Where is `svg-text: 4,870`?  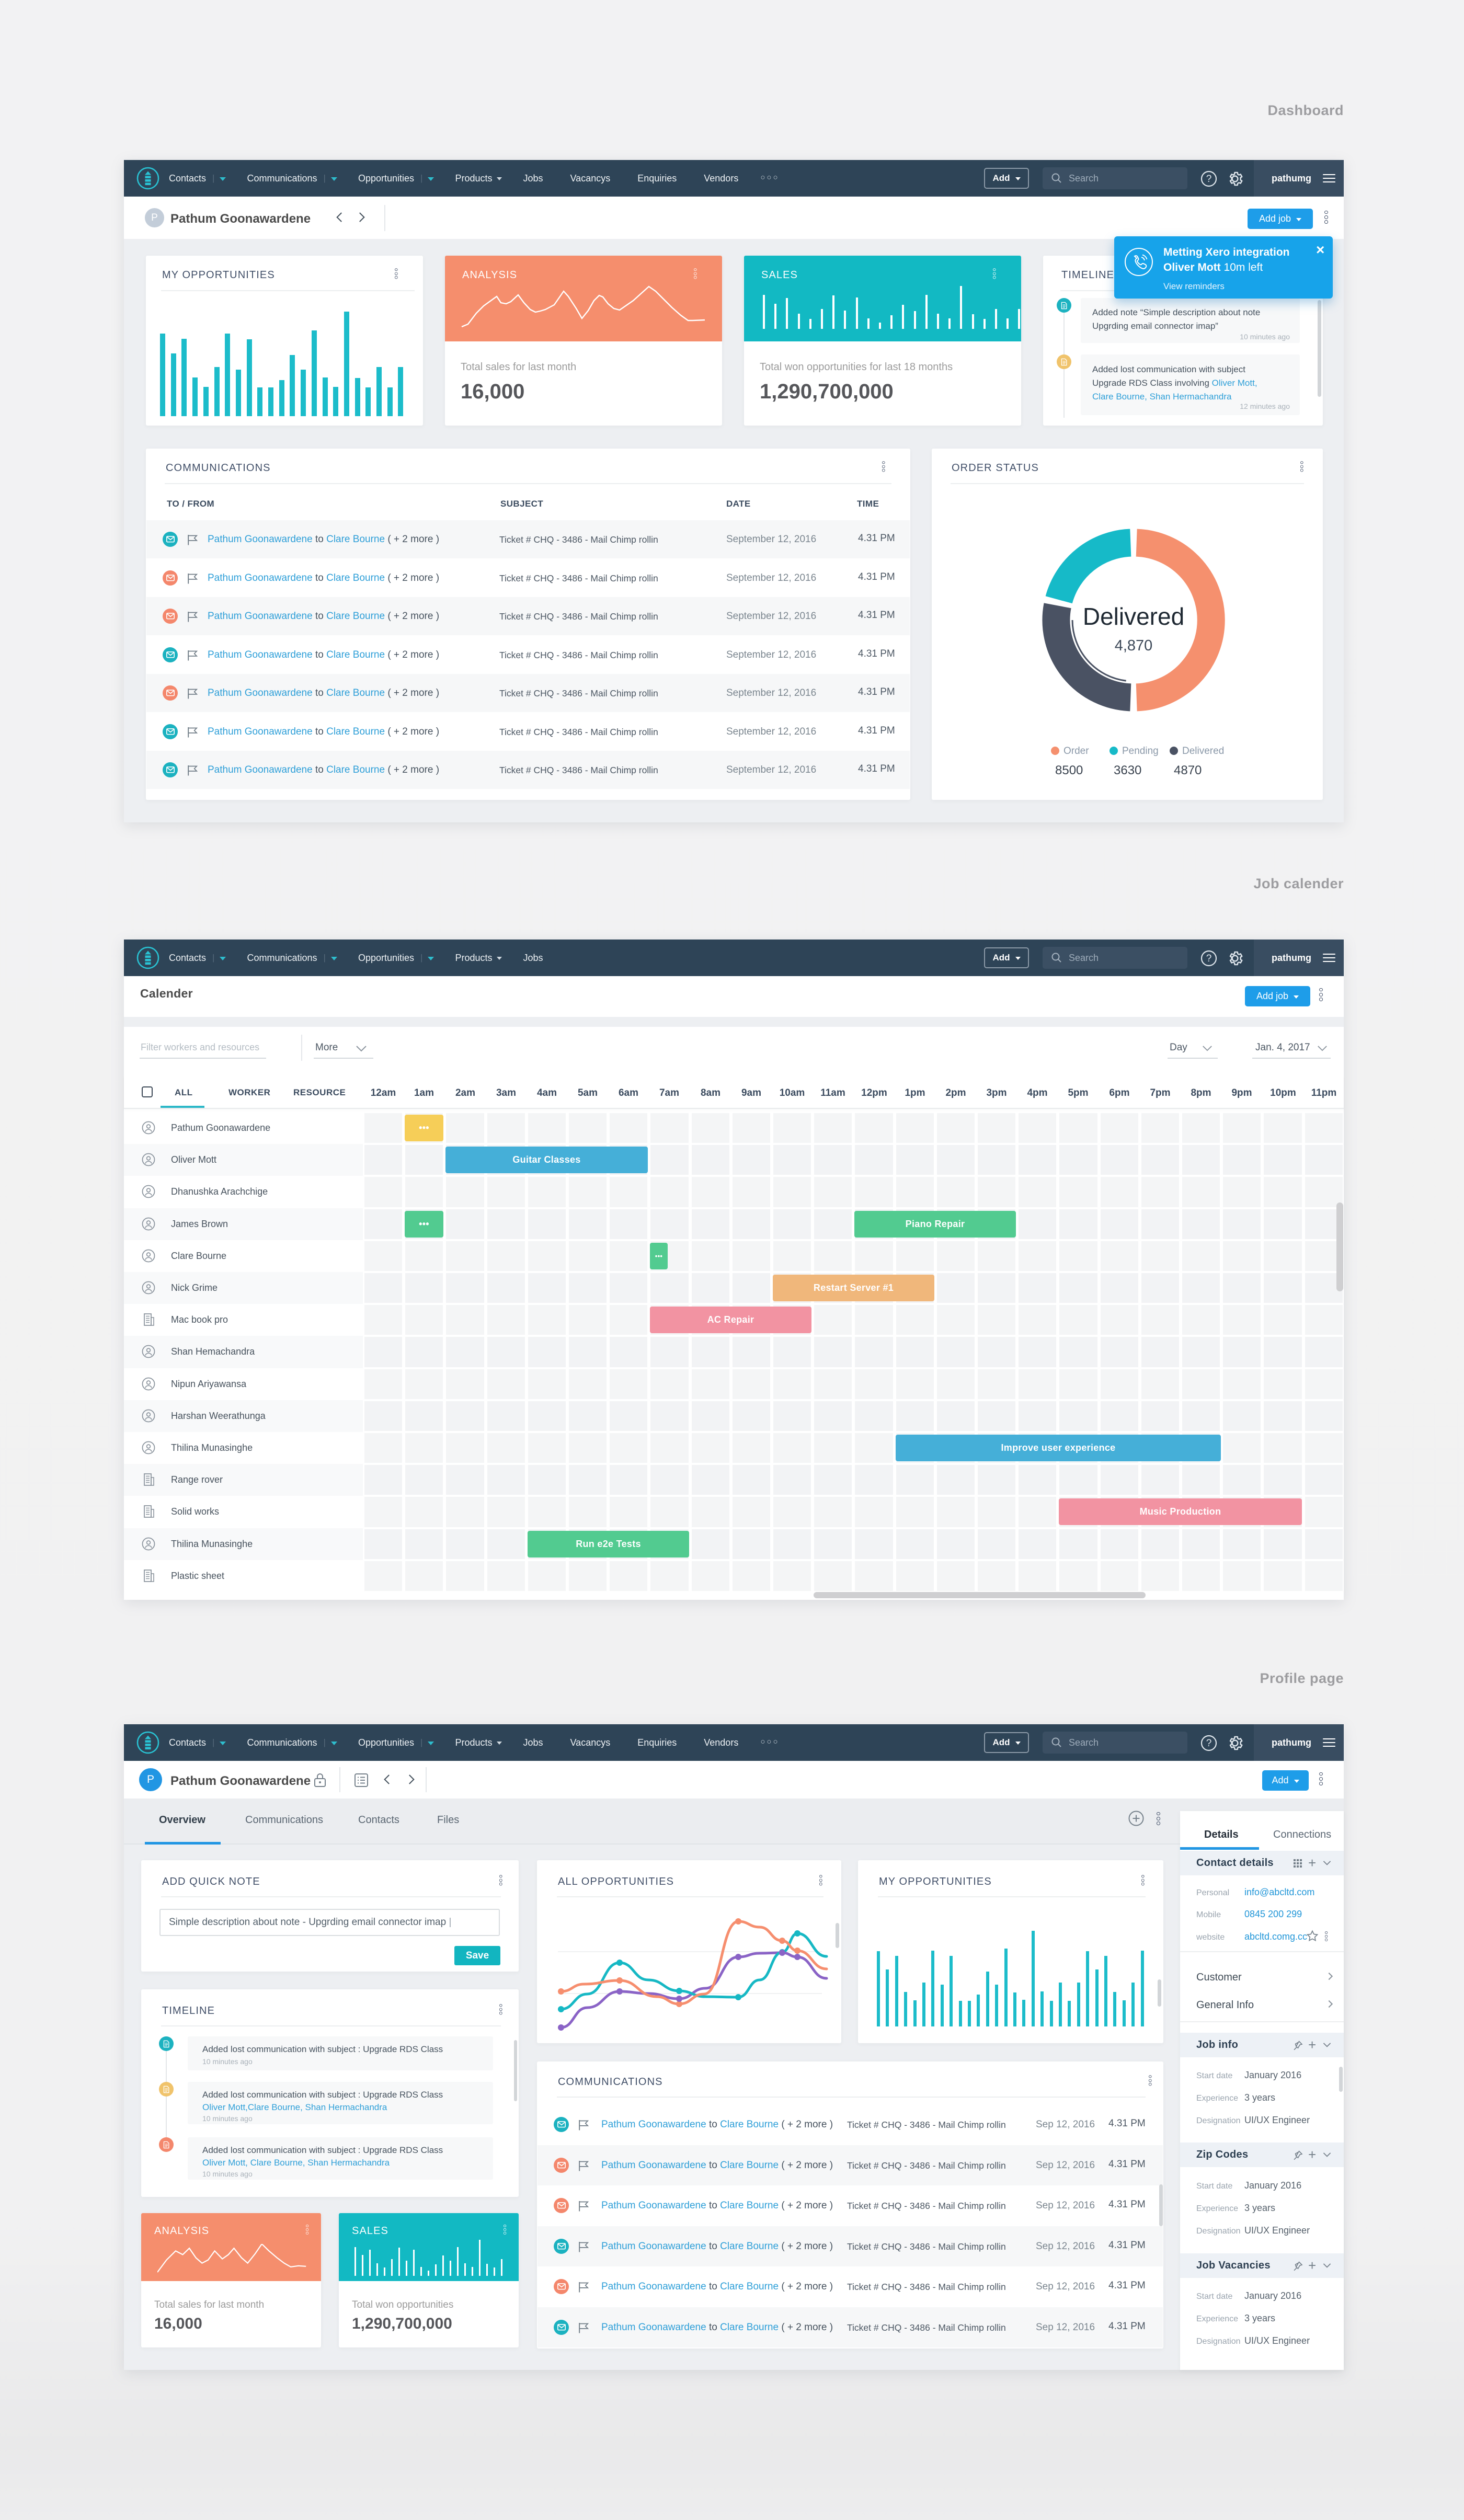 svg-text: 4,870 is located at coordinates (1134, 646).